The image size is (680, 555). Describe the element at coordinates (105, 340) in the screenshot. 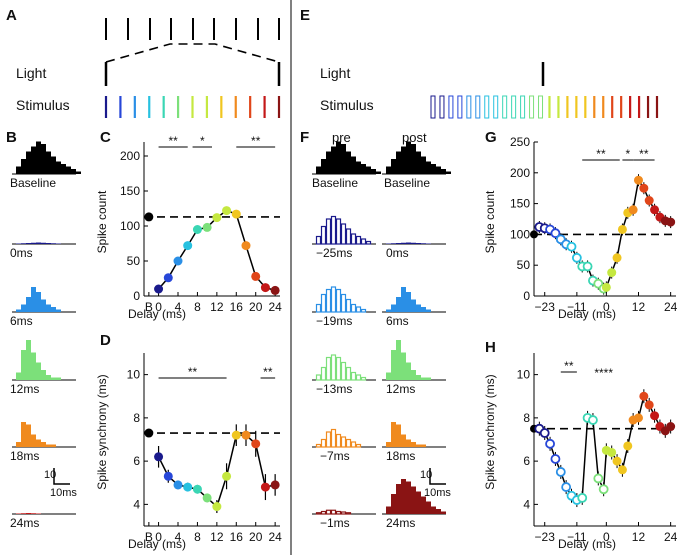

I see `panel-letter-d: D` at that location.